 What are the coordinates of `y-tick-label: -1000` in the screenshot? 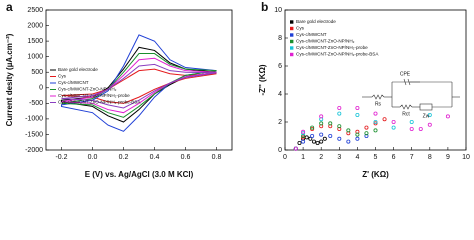 It's located at (34, 119).